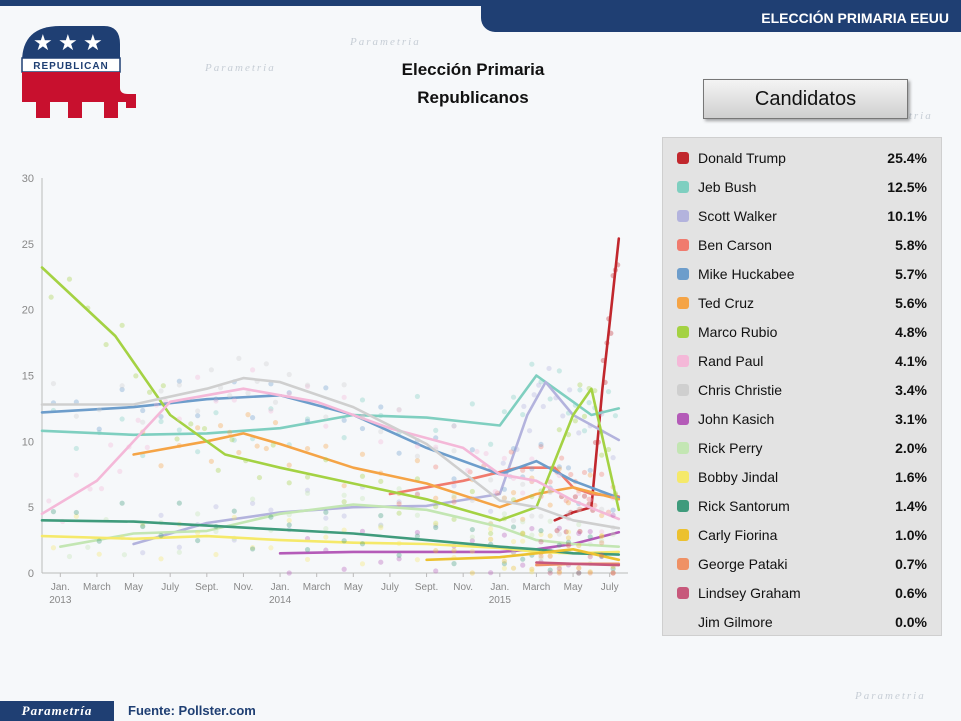 This screenshot has width=961, height=721. What do you see at coordinates (28, 311) in the screenshot?
I see `y-tick-label: 20` at bounding box center [28, 311].